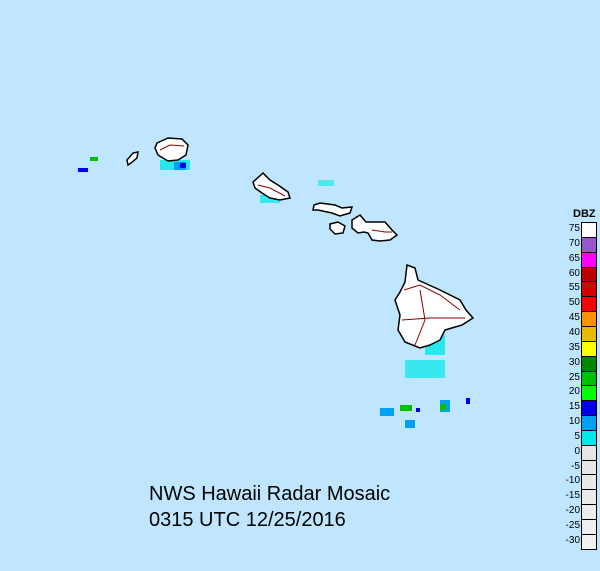 The image size is (600, 571). I want to click on legend-entry: 65, so click(577, 259).